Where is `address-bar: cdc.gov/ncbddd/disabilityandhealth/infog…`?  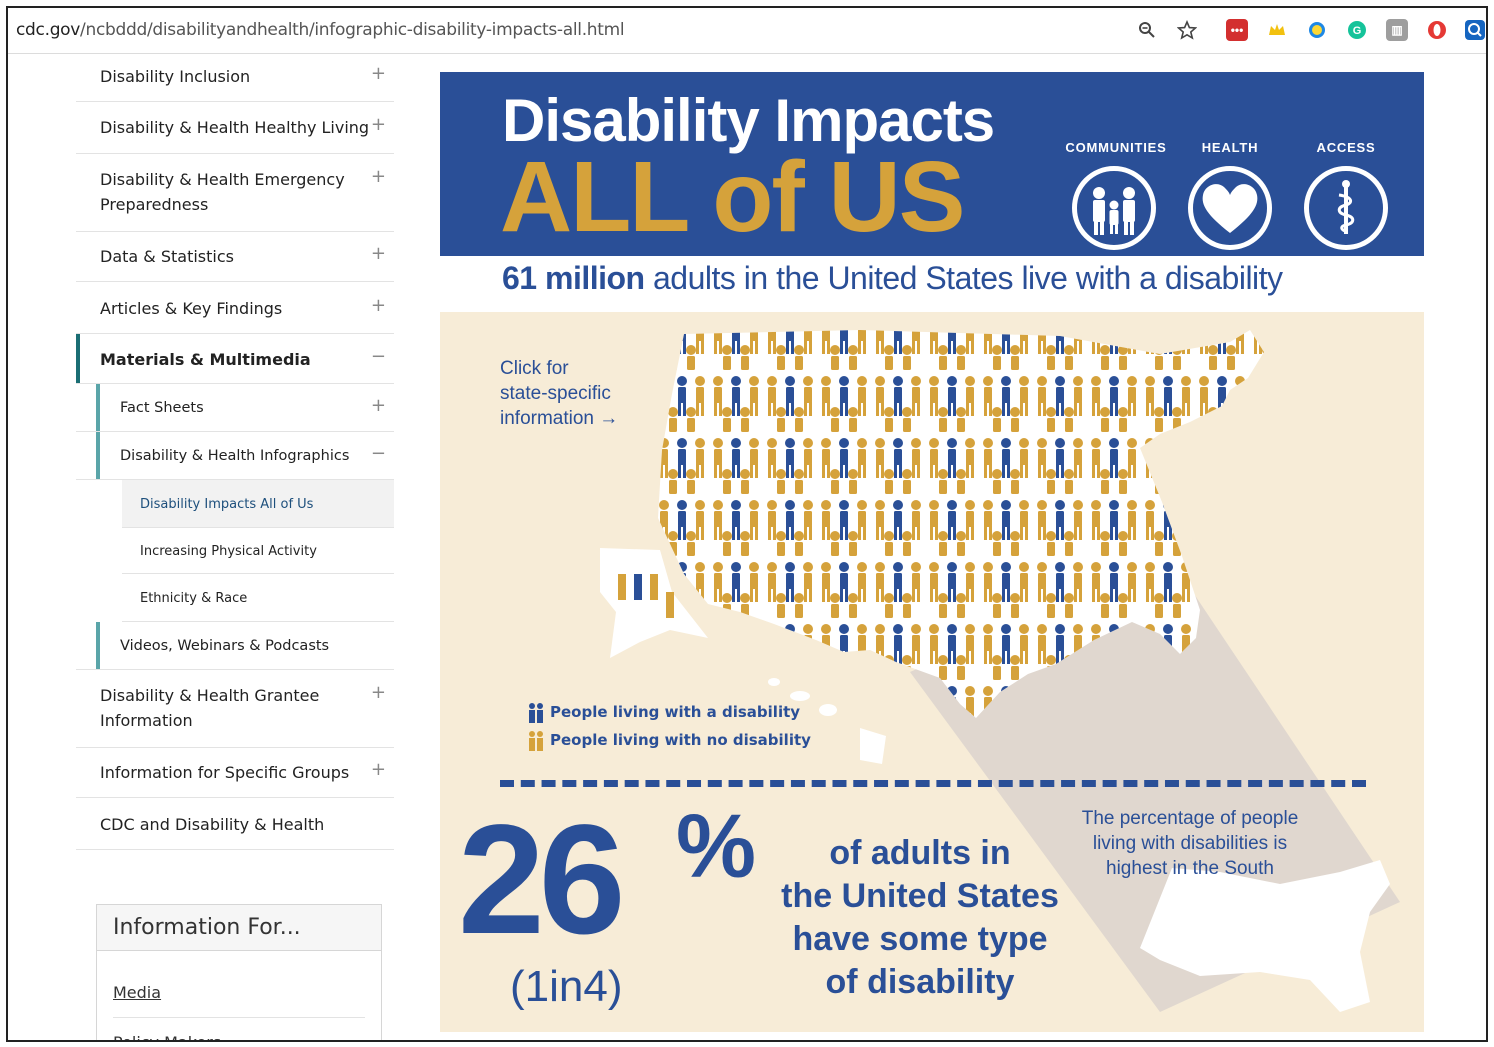
address-bar: cdc.gov/ncbddd/disabilityandhealth/infog… is located at coordinates (747, 31).